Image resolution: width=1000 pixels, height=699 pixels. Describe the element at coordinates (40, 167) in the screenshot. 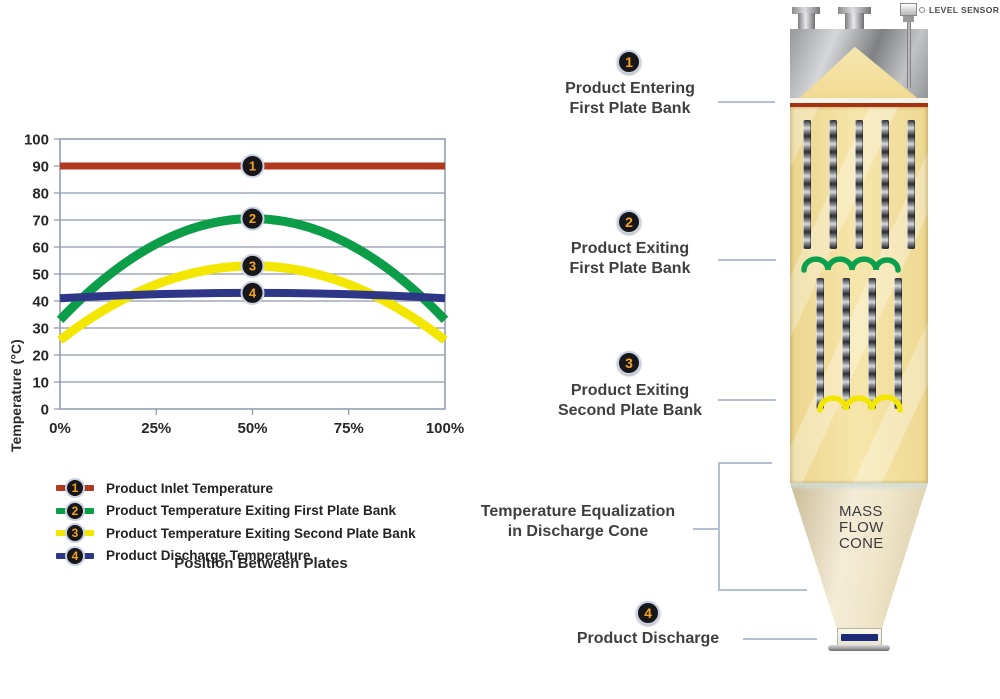

I see `y-tick-label: 90` at that location.